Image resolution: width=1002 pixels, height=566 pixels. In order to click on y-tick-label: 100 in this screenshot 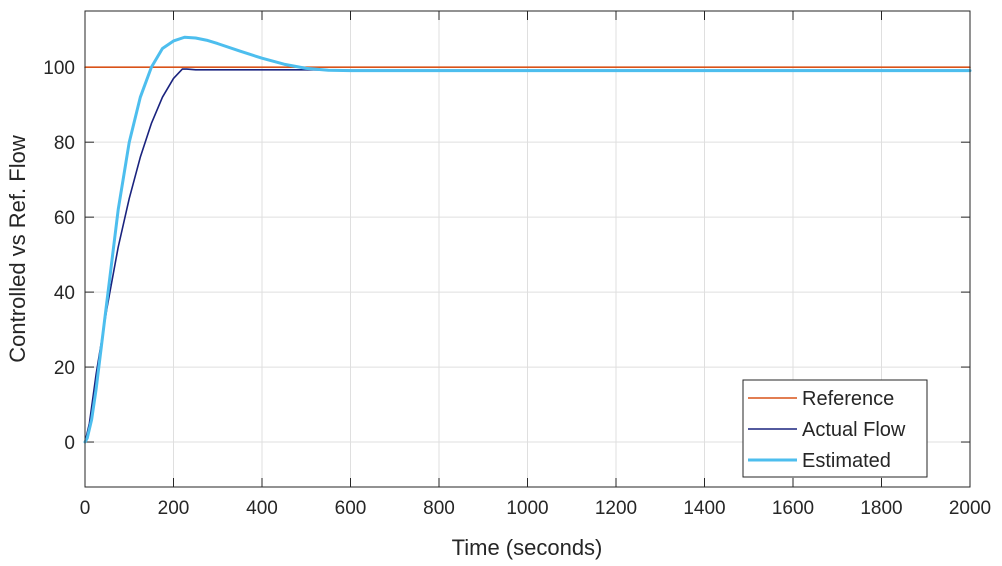, I will do `click(59, 68)`.